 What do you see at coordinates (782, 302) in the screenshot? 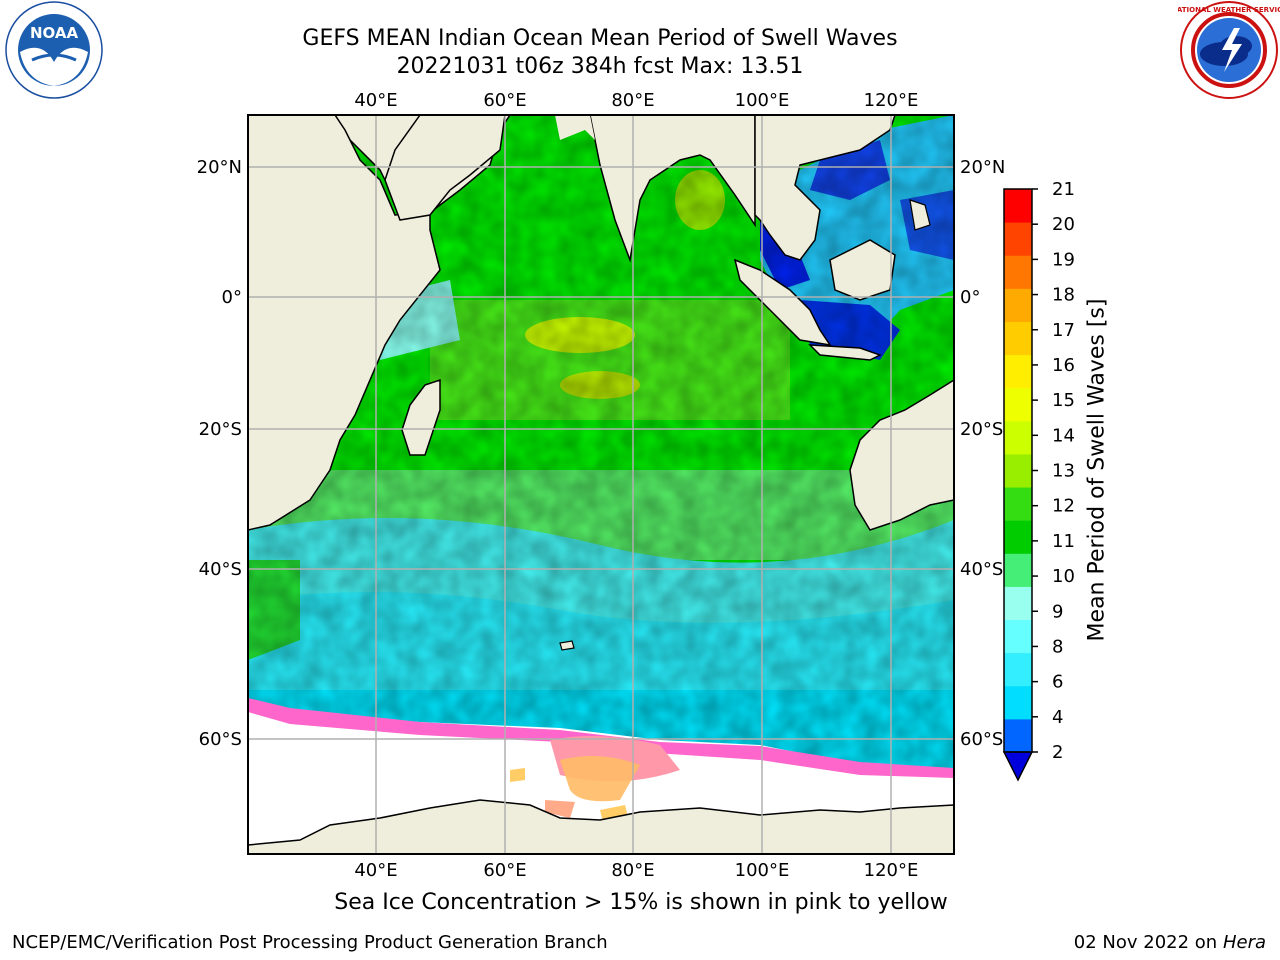
I see `land-sumatra` at bounding box center [782, 302].